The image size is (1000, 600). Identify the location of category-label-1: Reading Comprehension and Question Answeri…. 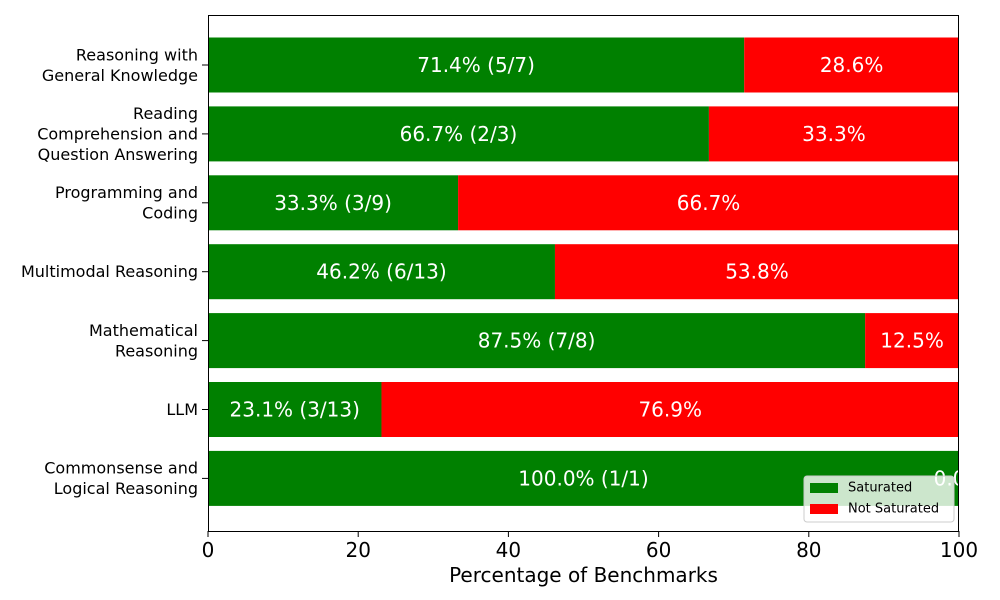
(117, 134).